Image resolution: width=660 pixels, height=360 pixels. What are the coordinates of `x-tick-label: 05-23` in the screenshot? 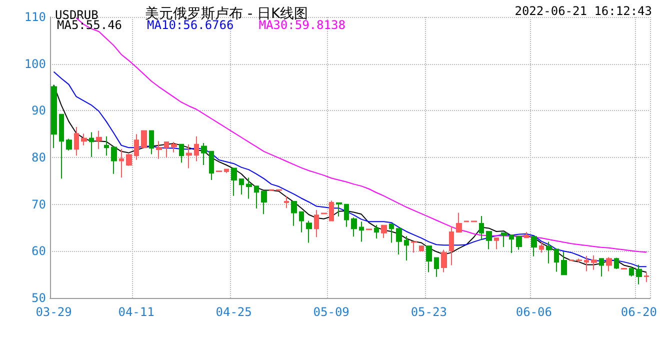 It's located at (428, 312).